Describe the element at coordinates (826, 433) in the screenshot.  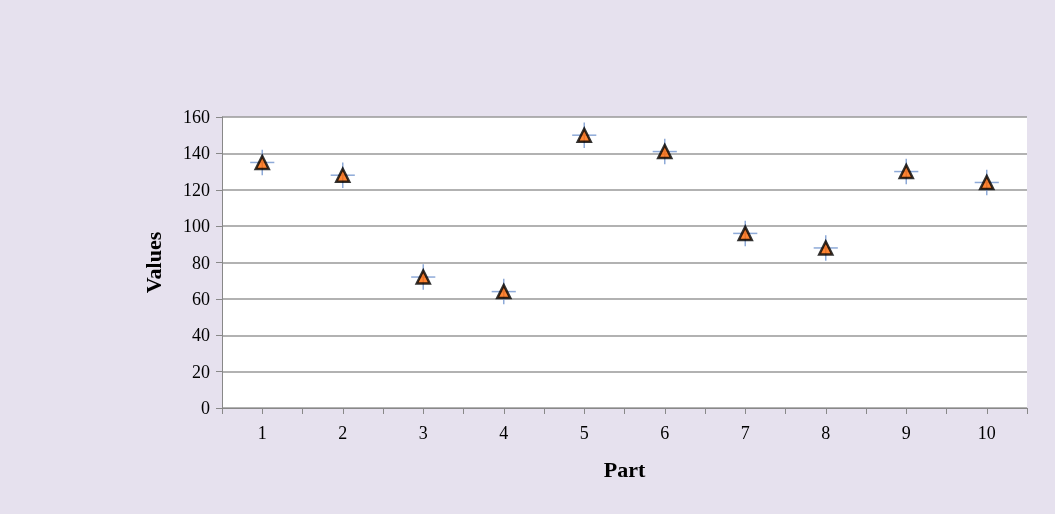
I see `x-tick-label: 8` at that location.